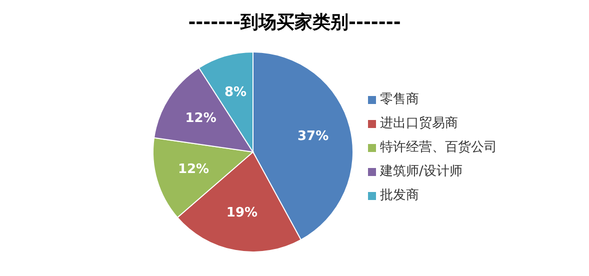 This screenshot has width=589, height=276. What do you see at coordinates (242, 213) in the screenshot?
I see `data-label: 19%` at bounding box center [242, 213].